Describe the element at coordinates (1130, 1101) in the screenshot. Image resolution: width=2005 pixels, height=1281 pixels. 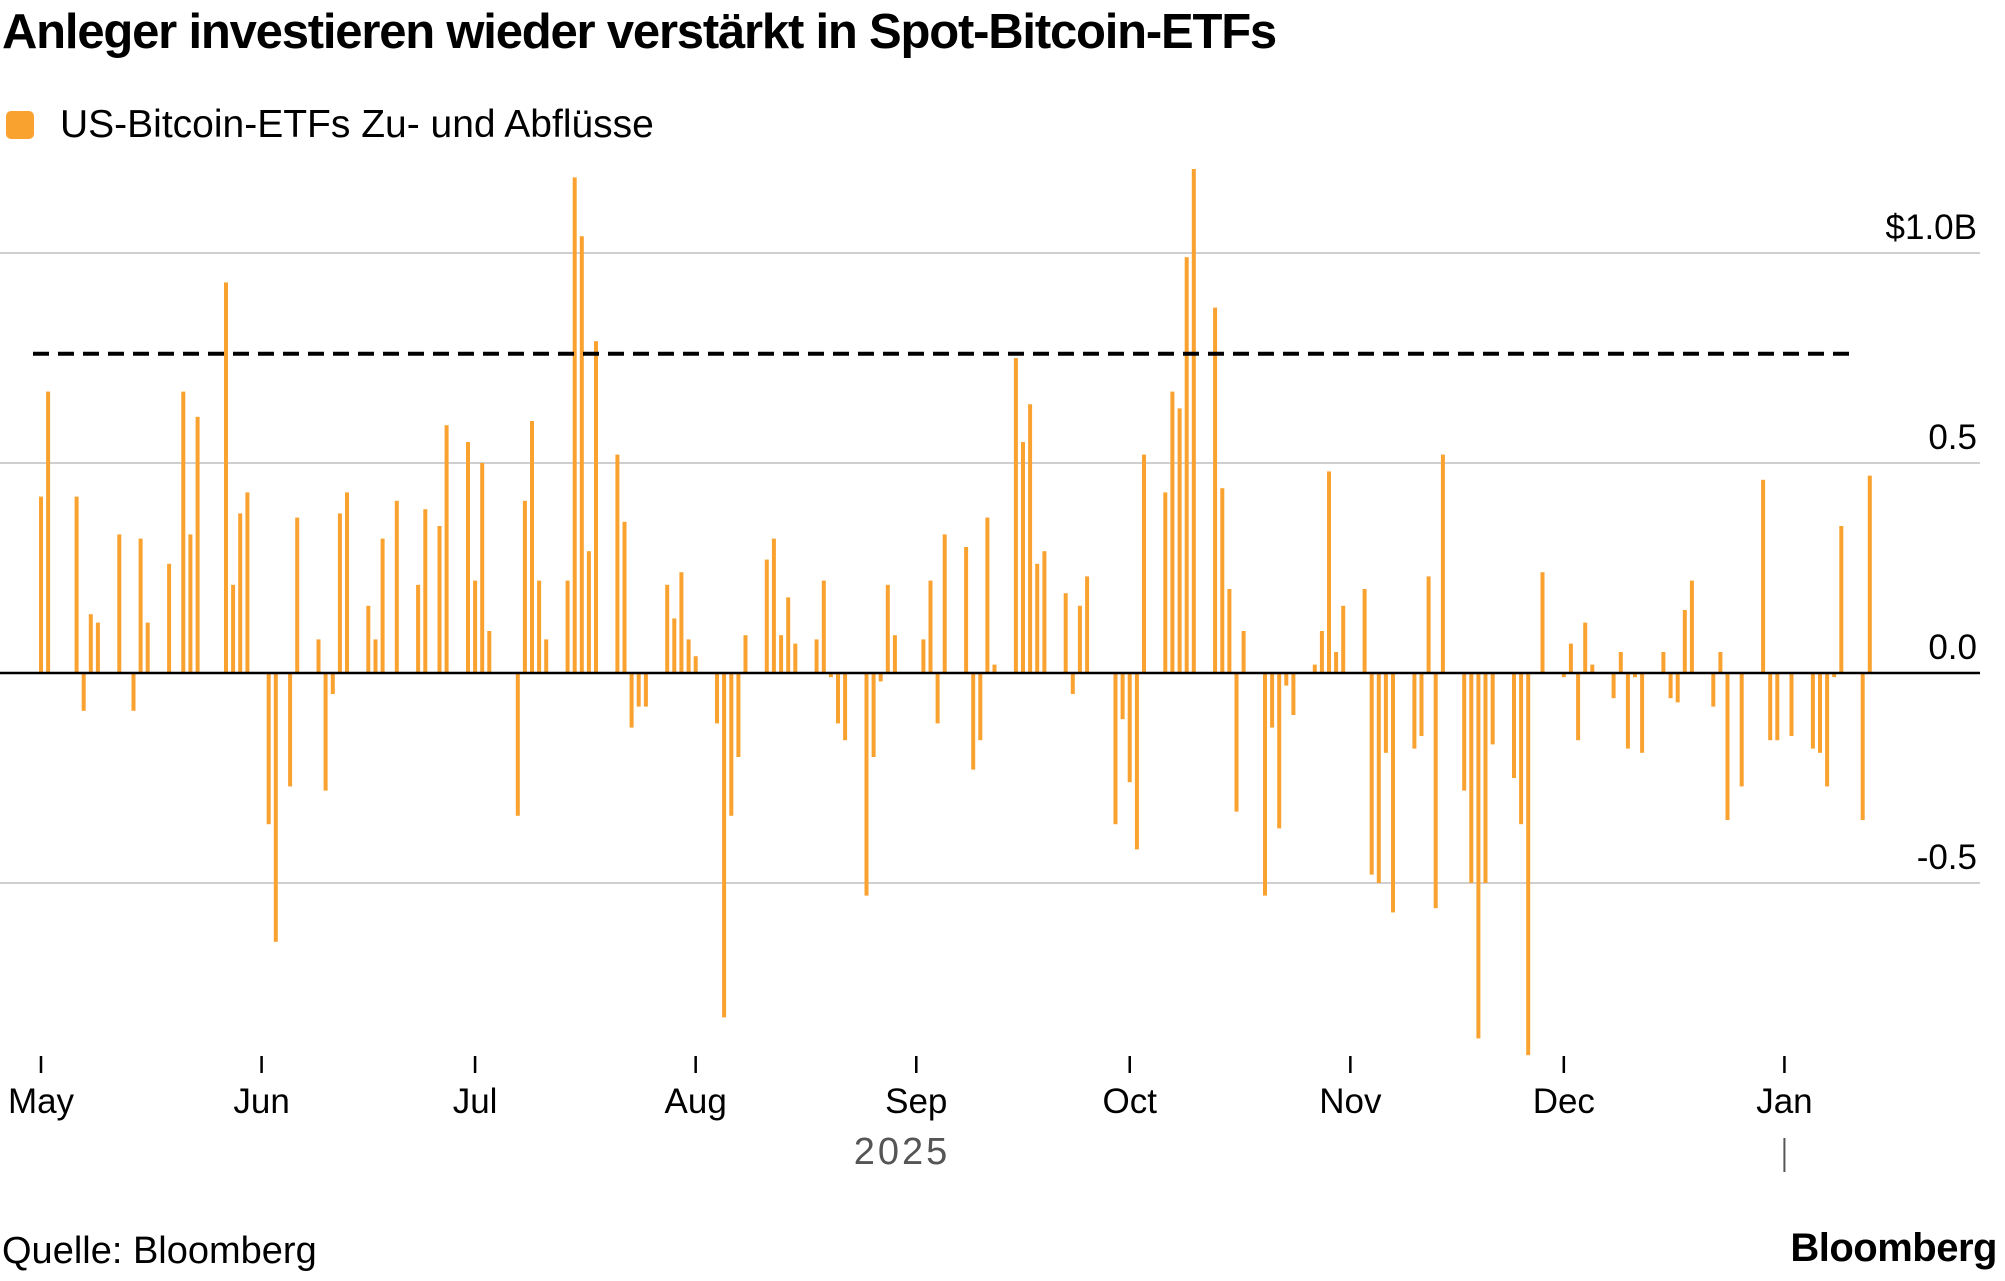
I see `x-tick-label: Oct` at that location.